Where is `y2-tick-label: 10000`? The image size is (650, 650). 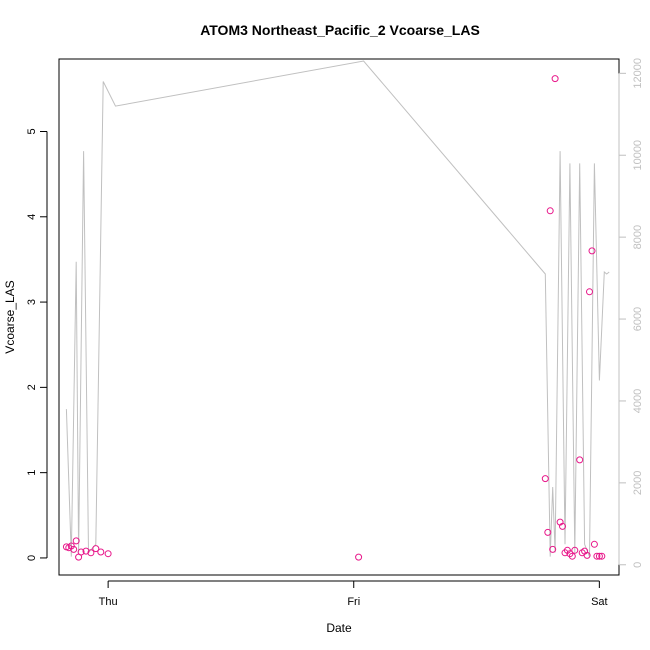
y2-tick-label: 10000 is located at coordinates (638, 155).